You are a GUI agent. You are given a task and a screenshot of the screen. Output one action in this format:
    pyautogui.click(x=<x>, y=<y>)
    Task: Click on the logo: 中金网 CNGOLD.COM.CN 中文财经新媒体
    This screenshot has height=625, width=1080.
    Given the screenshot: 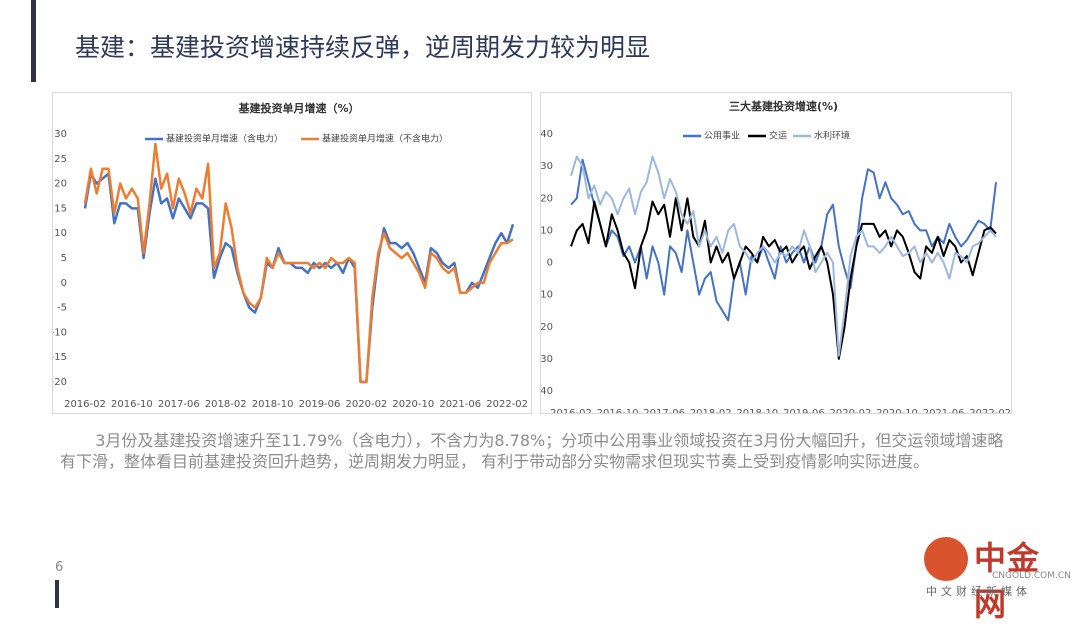 What is the action you would take?
    pyautogui.click(x=995, y=578)
    